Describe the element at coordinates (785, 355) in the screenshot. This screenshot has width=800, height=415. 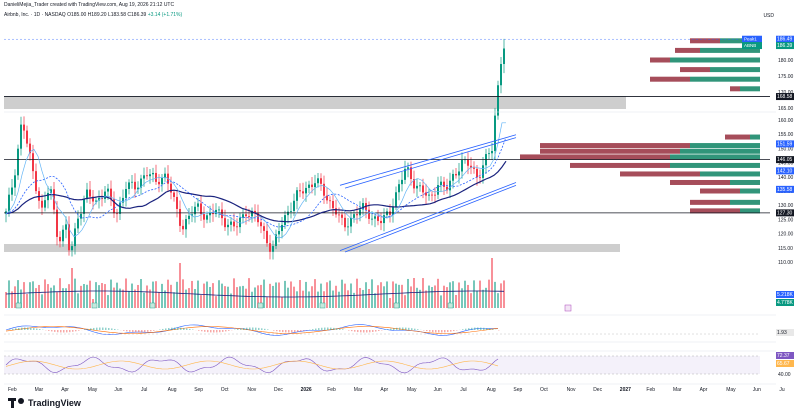
I see `indicator-tag-bg` at that location.